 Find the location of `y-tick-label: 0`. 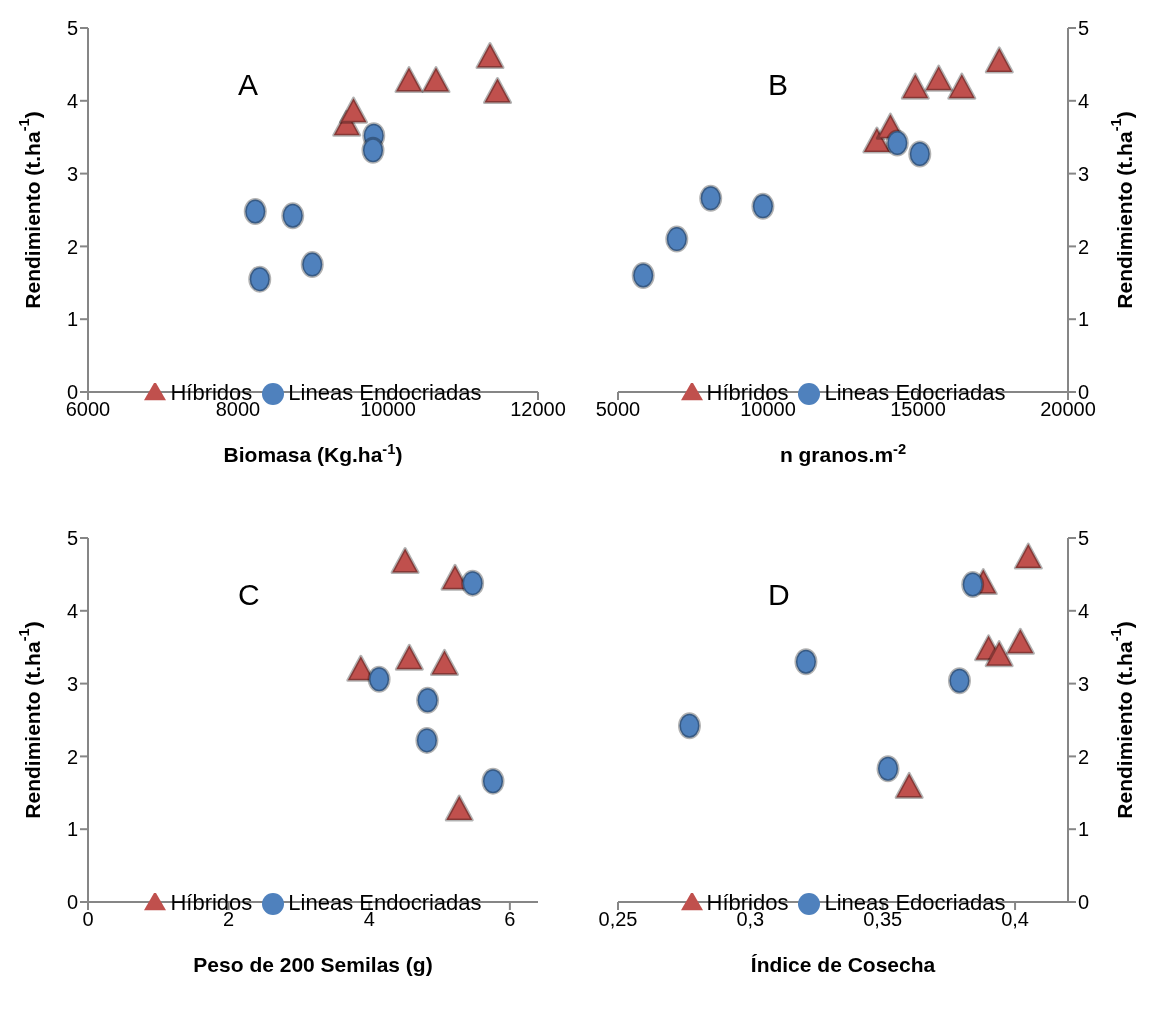

y-tick-label: 0 is located at coordinates (72, 902).